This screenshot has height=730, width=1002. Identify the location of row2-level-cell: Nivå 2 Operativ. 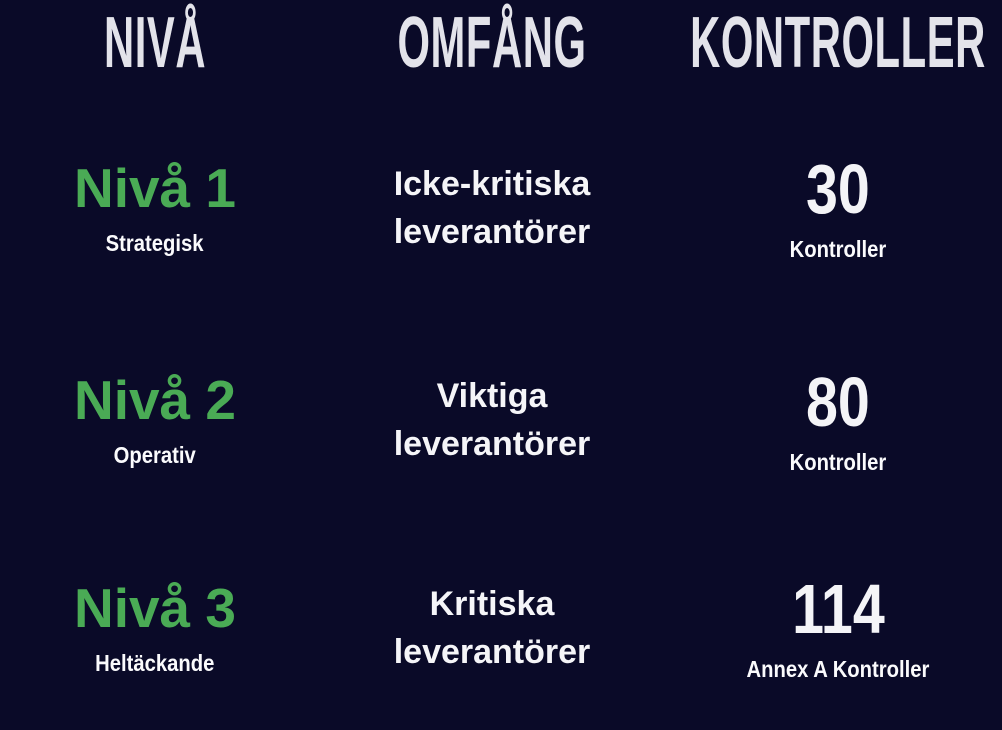
(155, 420).